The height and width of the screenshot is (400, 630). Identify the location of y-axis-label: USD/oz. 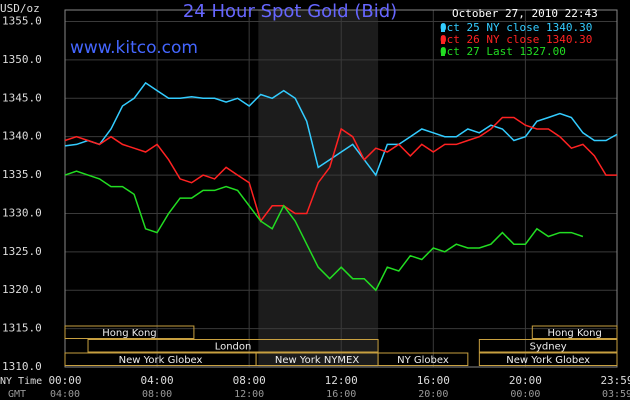
(20, 8).